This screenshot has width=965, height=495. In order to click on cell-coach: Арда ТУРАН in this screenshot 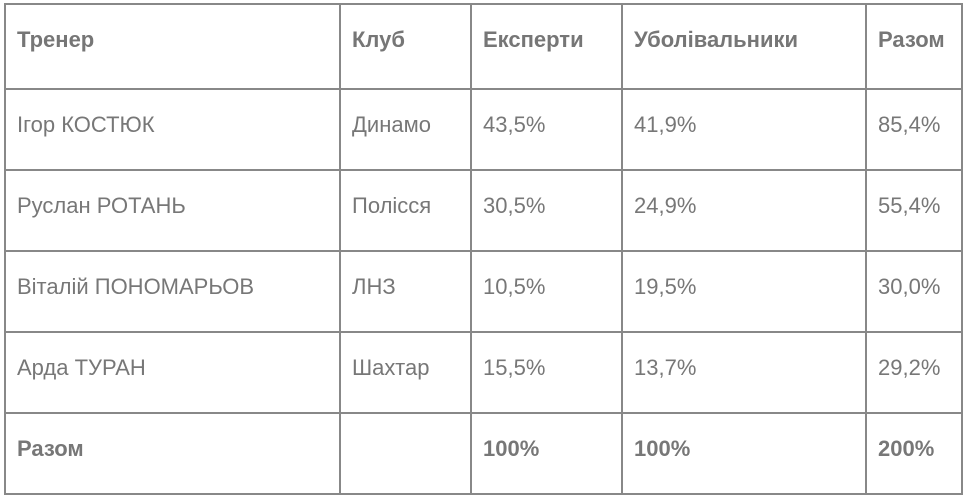, I will do `click(172, 372)`.